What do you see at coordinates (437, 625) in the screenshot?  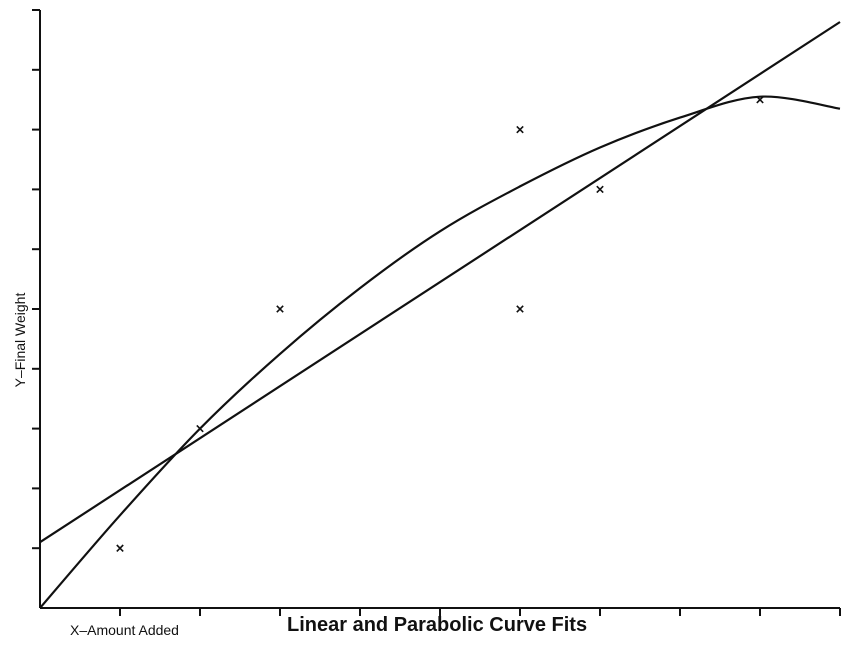 I see `chart-title: Linear and Parabolic Curve Fits` at bounding box center [437, 625].